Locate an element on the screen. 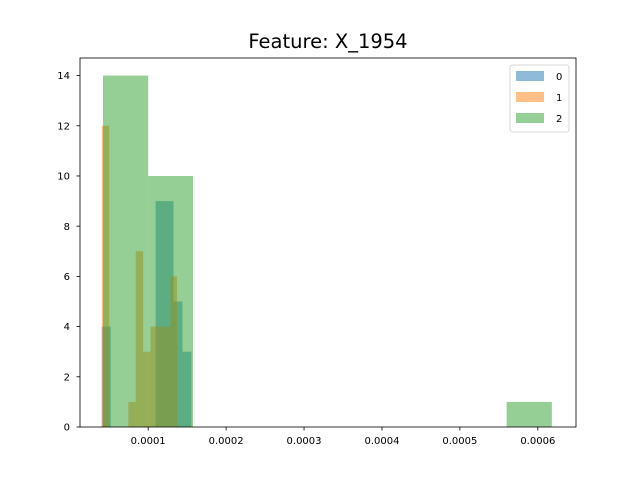  x-axis: 0.0001 0.0002 0.0003 0.0004 0.0005 0.0006 is located at coordinates (343, 437).